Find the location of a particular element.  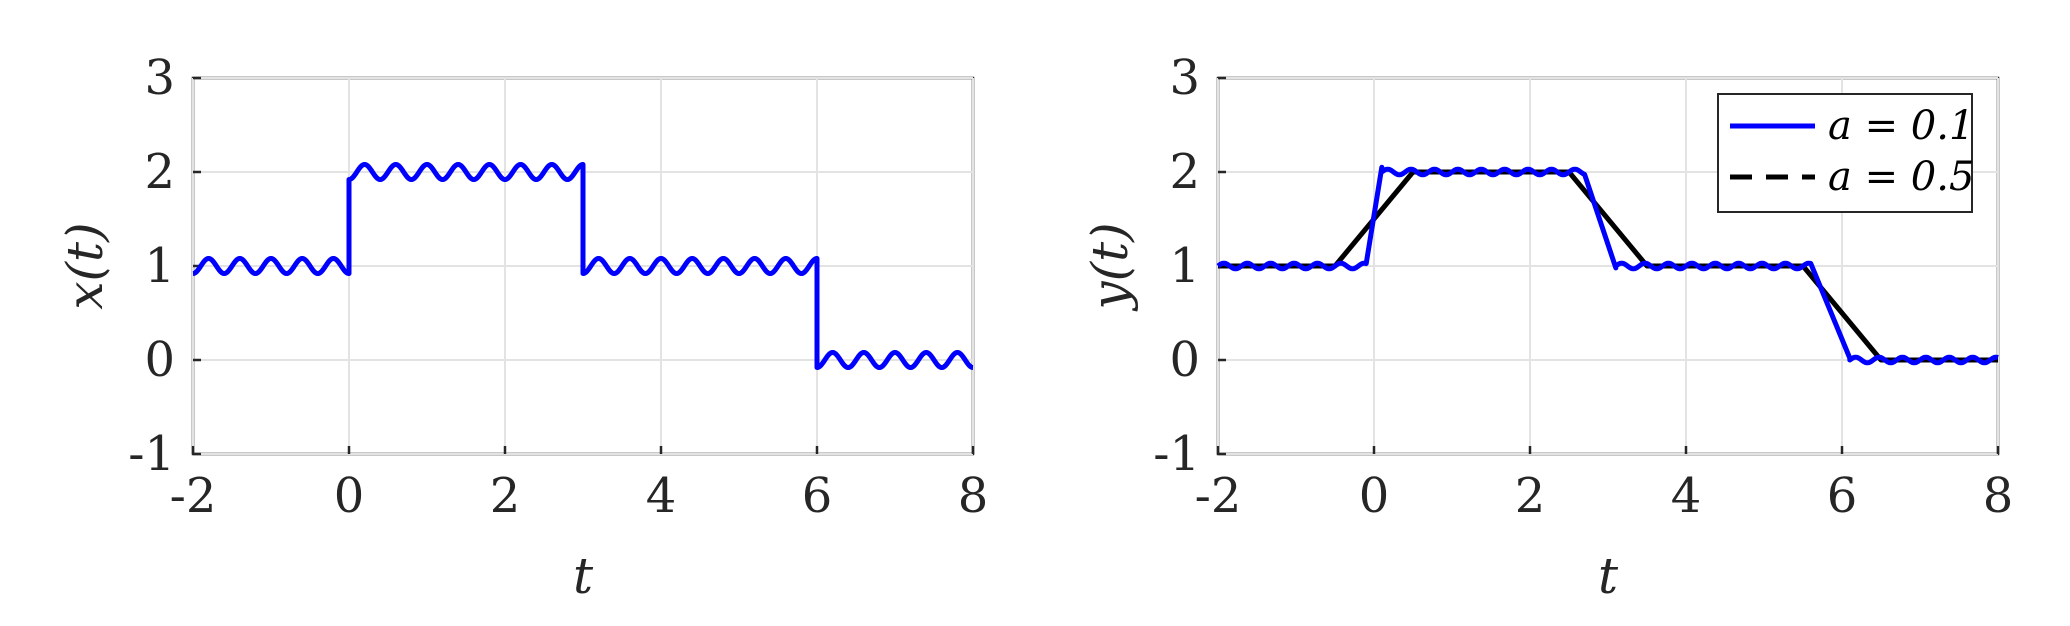

y-axis-label: y(t) is located at coordinates (1110, 266).